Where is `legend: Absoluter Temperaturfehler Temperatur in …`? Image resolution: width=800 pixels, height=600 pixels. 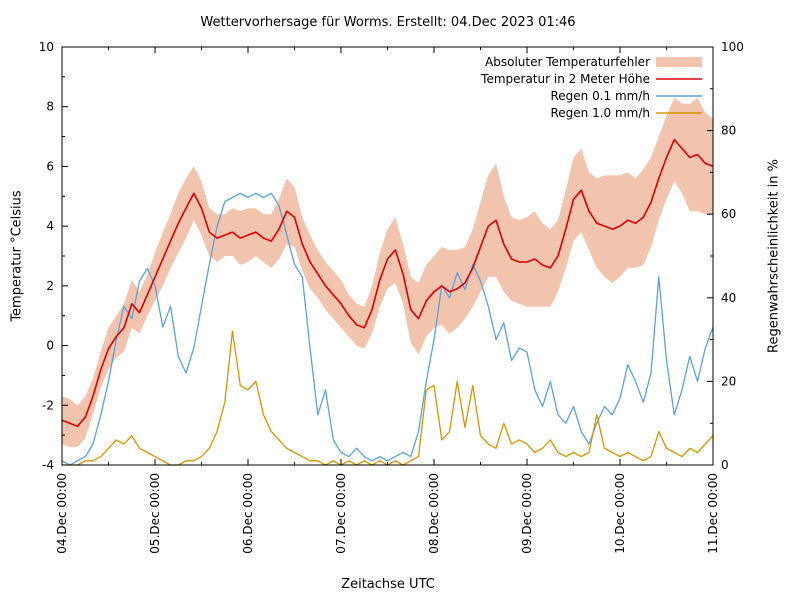
legend: Absoluter Temperaturfehler Temperatur in … is located at coordinates (591, 87).